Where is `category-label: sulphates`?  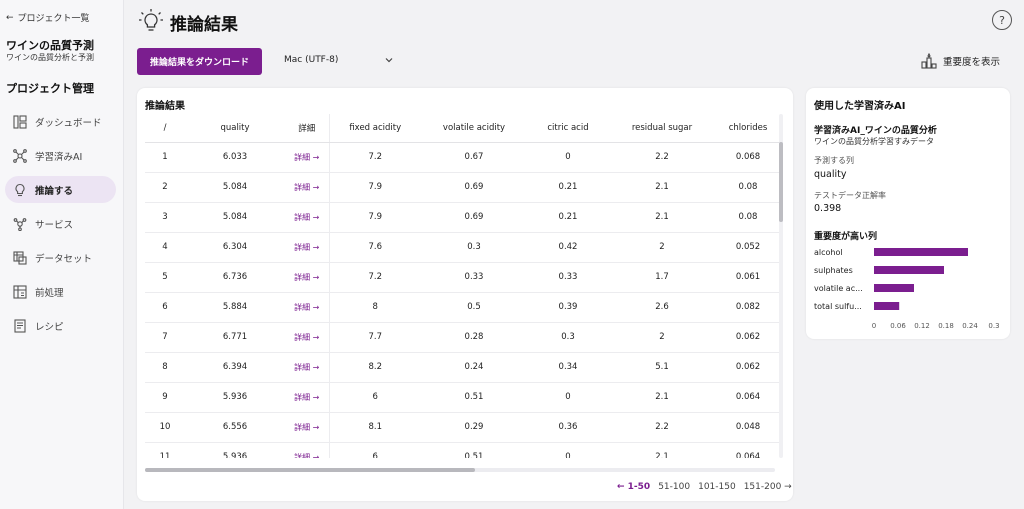 category-label: sulphates is located at coordinates (833, 270).